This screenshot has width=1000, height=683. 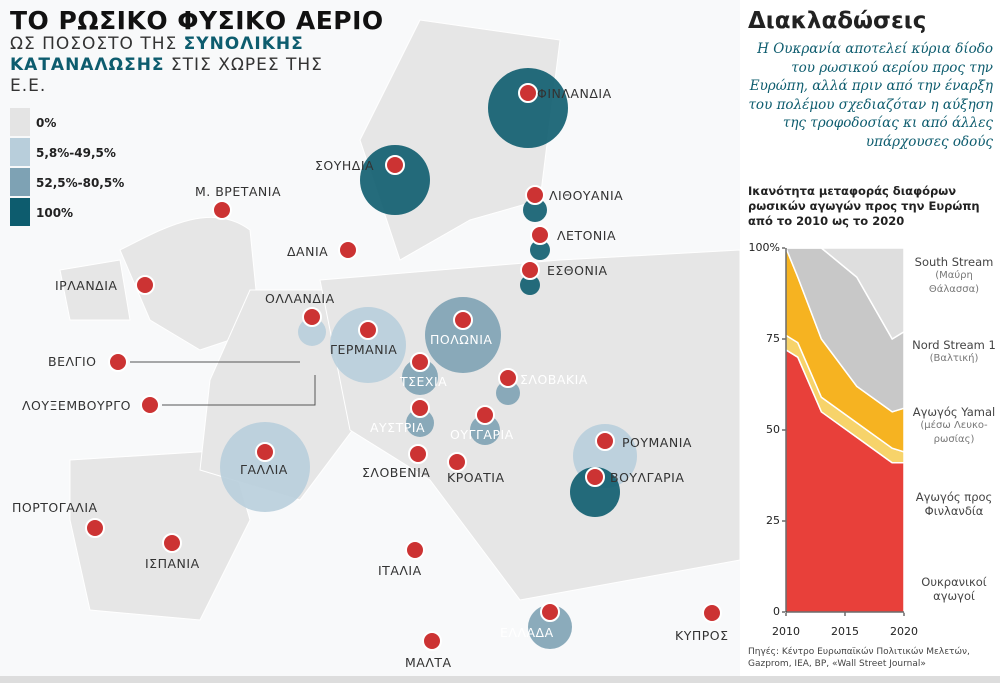 What do you see at coordinates (86, 285) in the screenshot?
I see `country-label: ΙΡΛΑΝΔΙΑ` at bounding box center [86, 285].